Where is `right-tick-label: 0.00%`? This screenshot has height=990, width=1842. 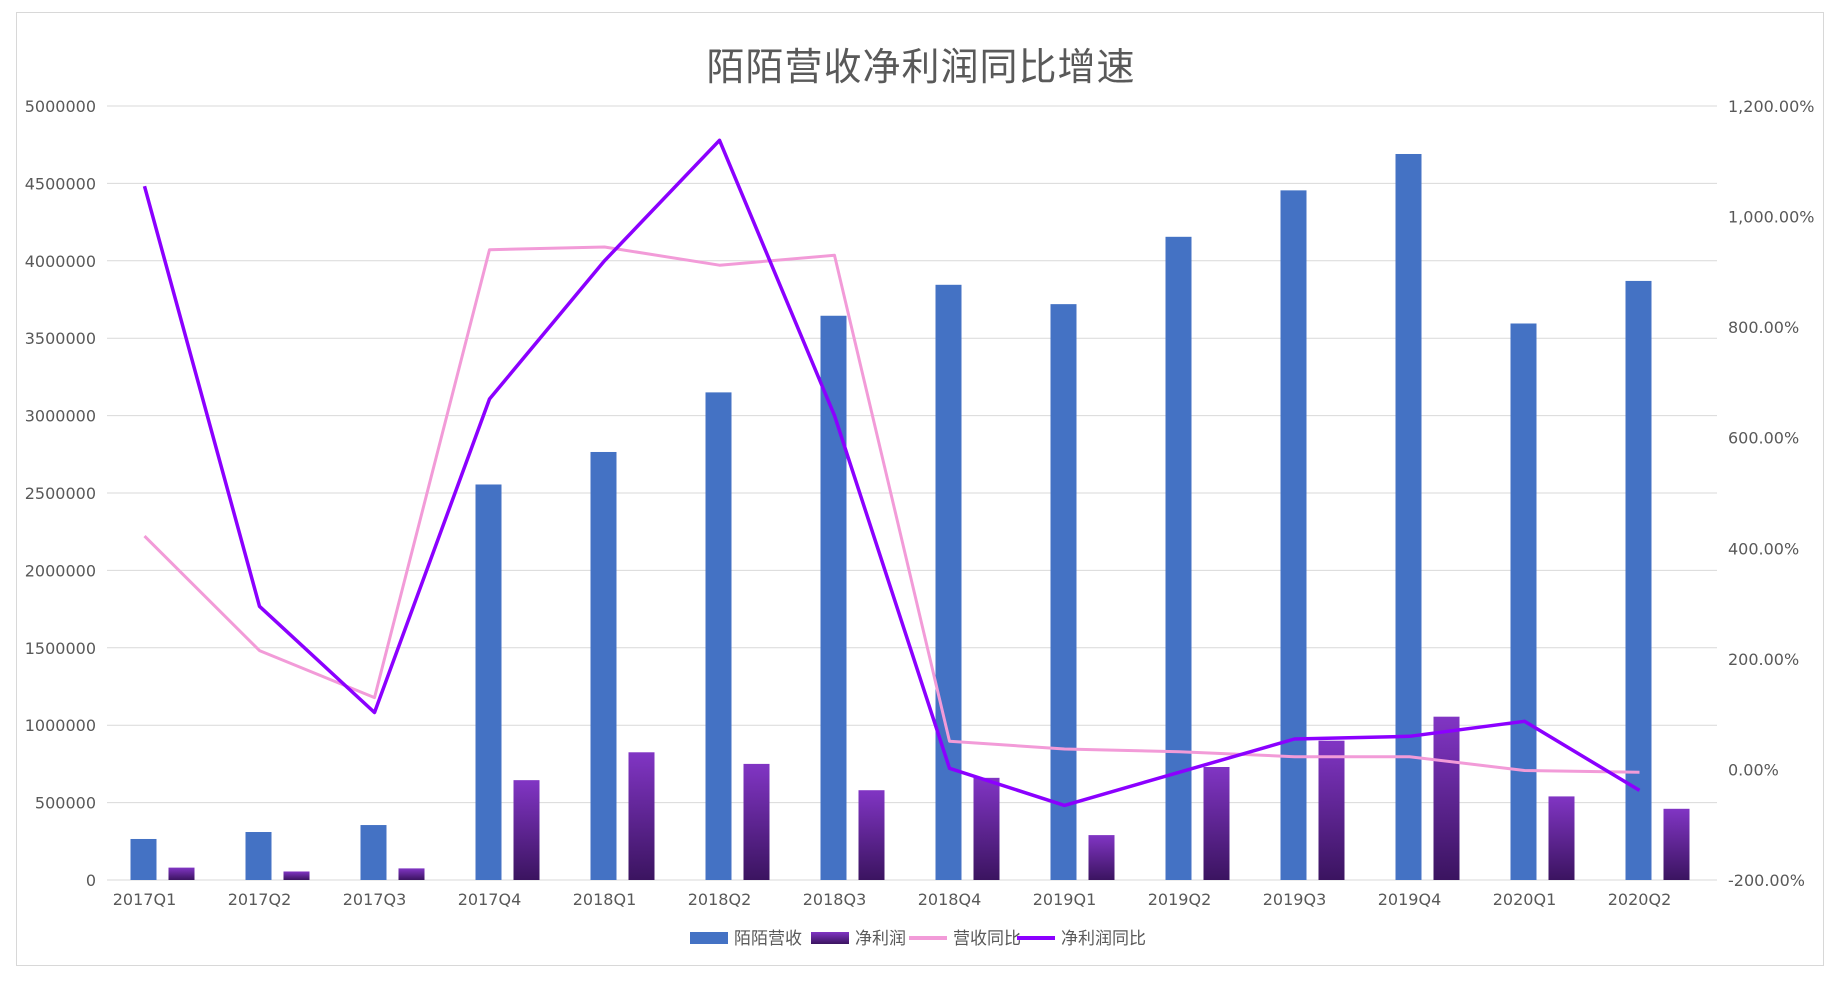
right-tick-label: 0.00% is located at coordinates (1753, 769).